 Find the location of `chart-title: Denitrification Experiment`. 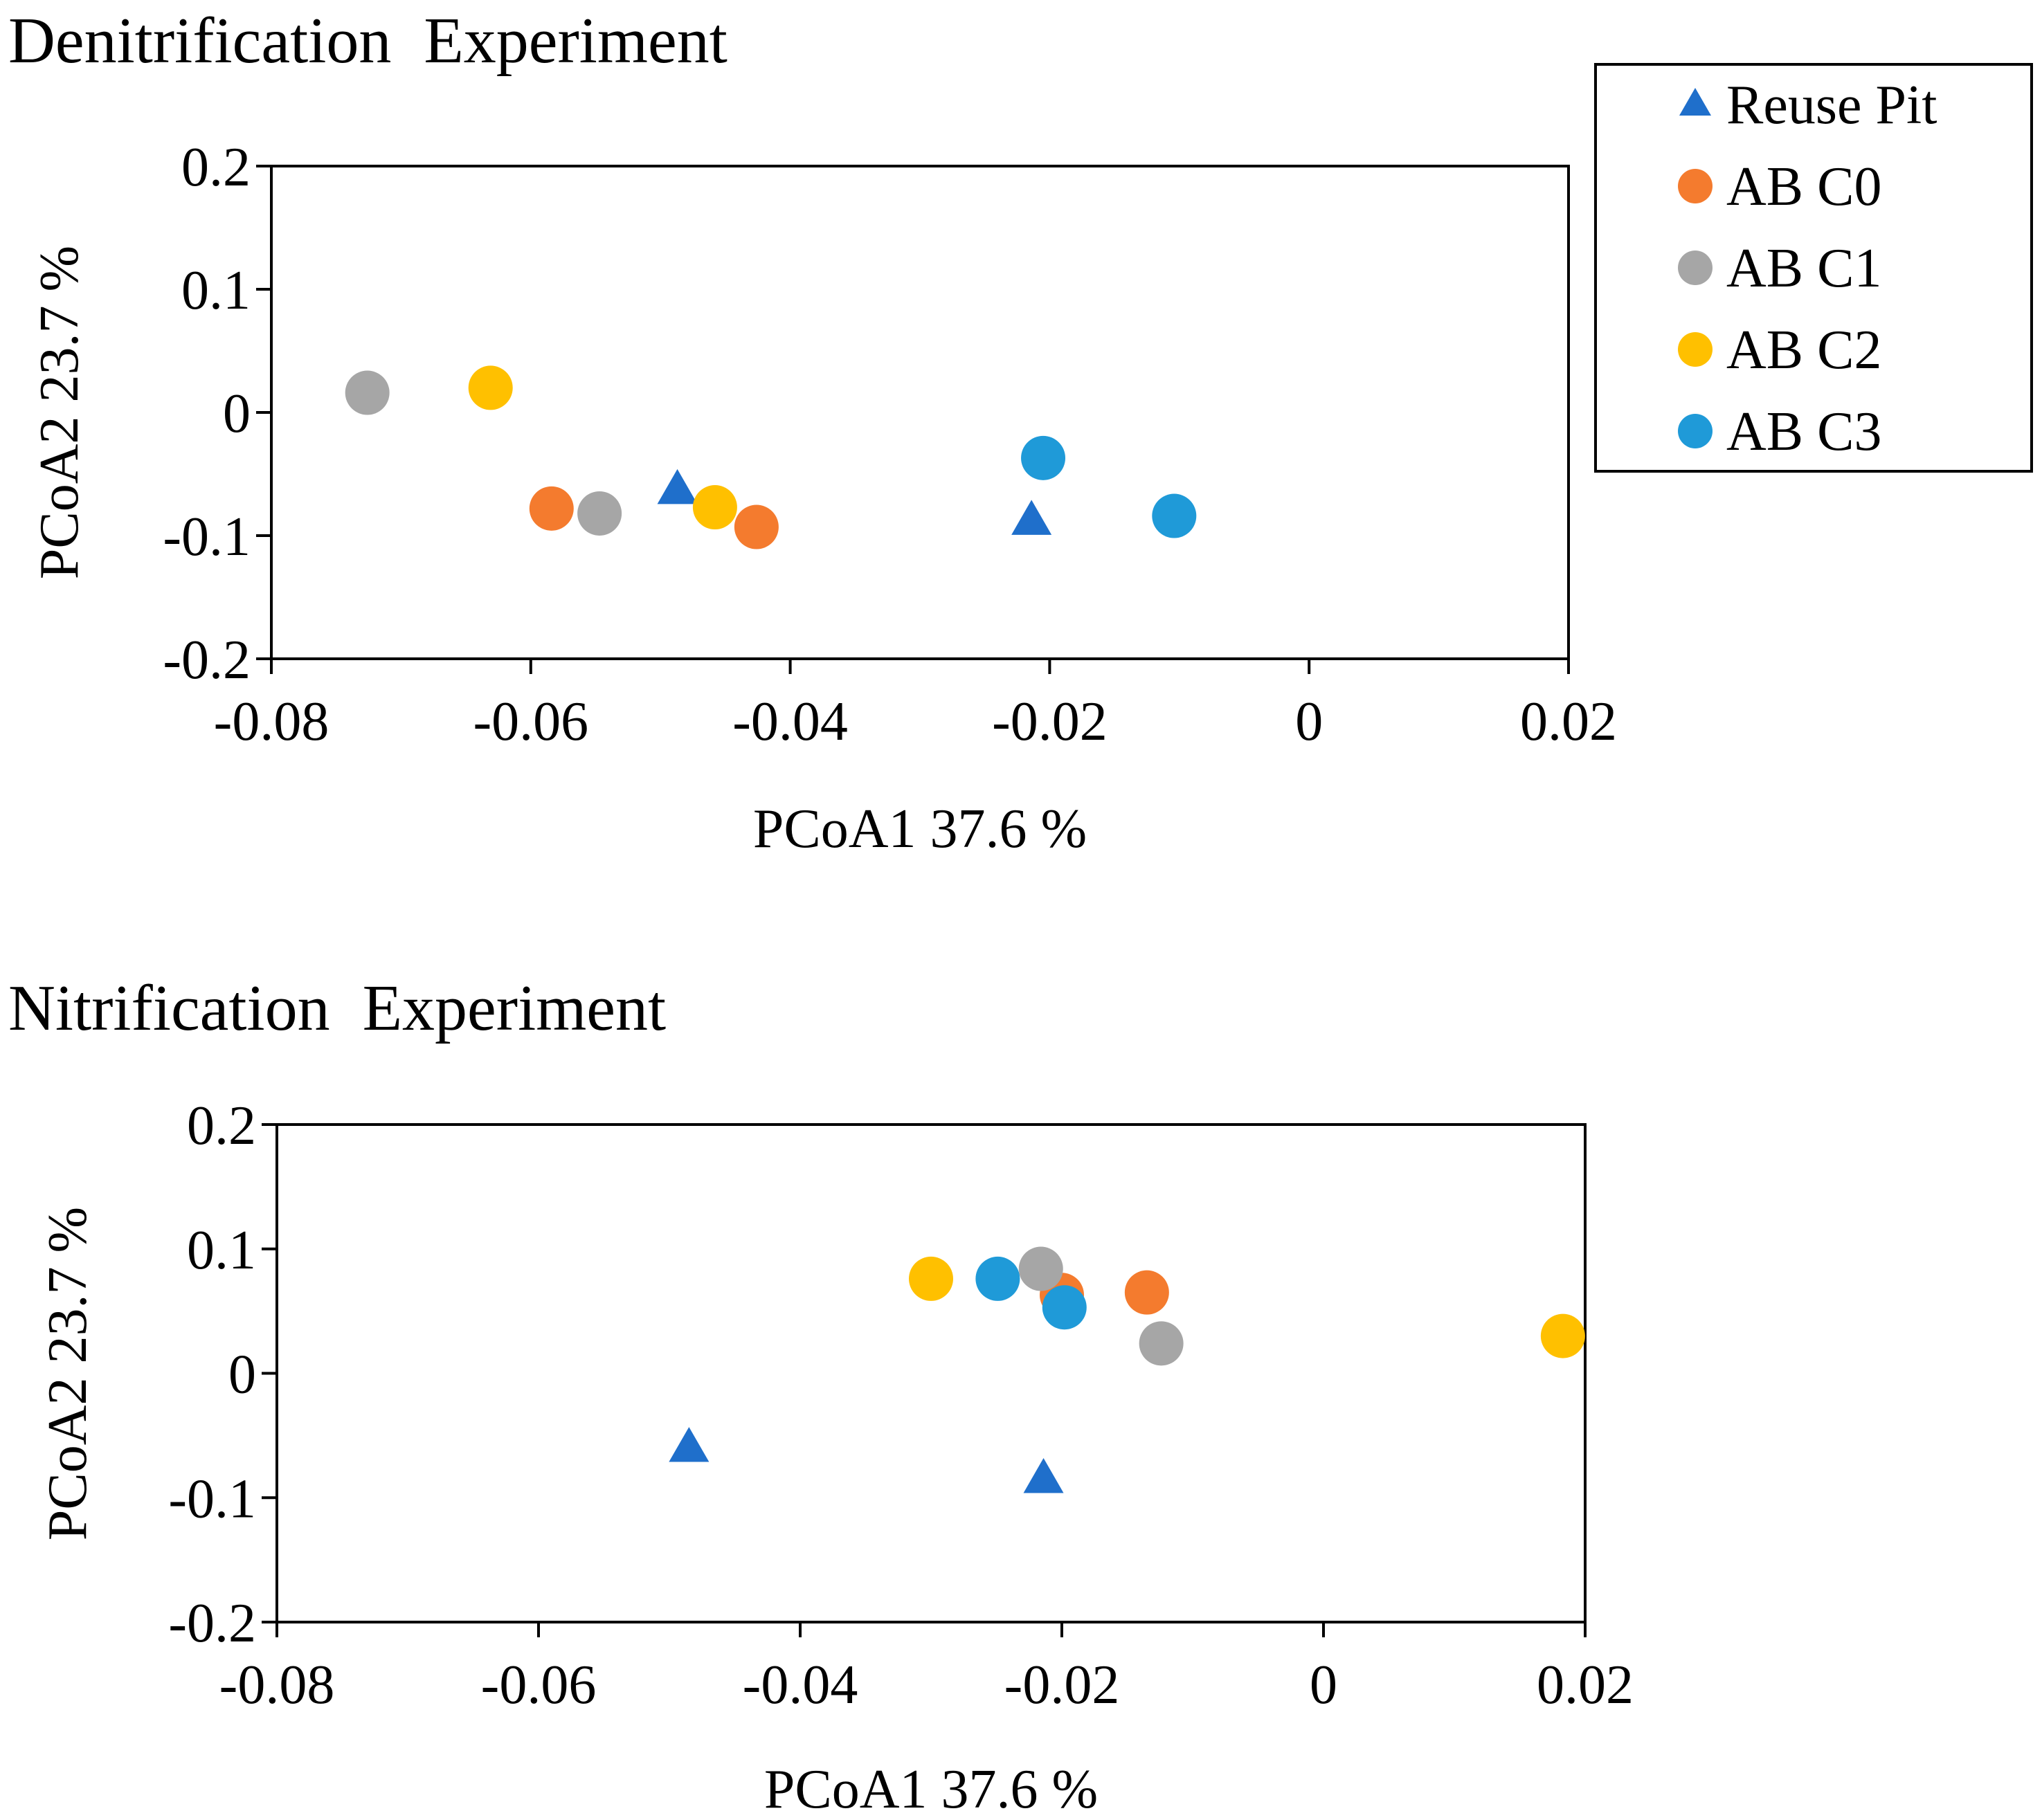

chart-title: Denitrification Experiment is located at coordinates (368, 41).